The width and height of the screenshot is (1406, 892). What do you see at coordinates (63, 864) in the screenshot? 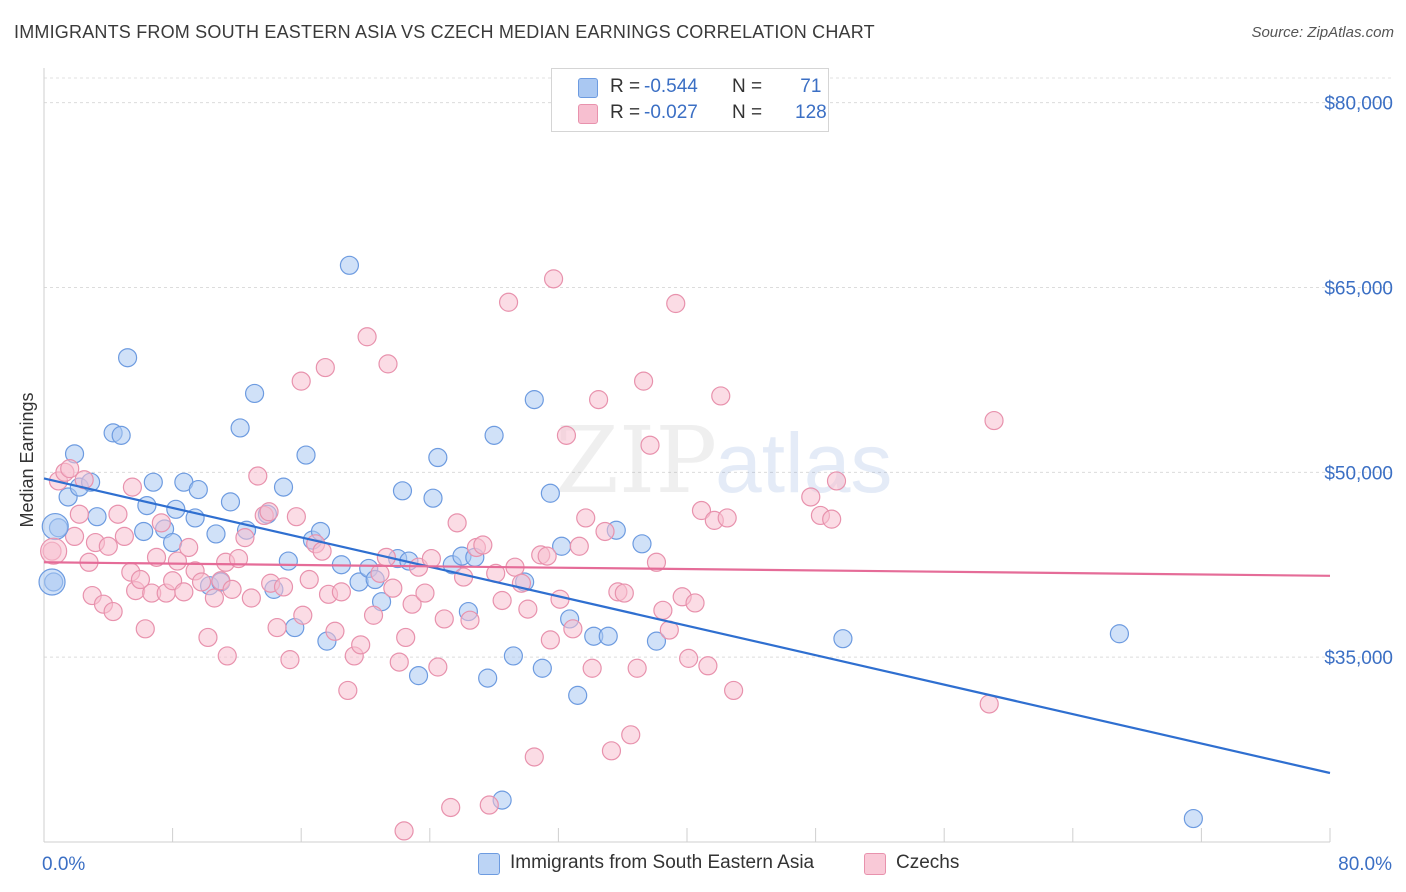
I see `x-tick-label: 0.0%` at bounding box center [63, 864].